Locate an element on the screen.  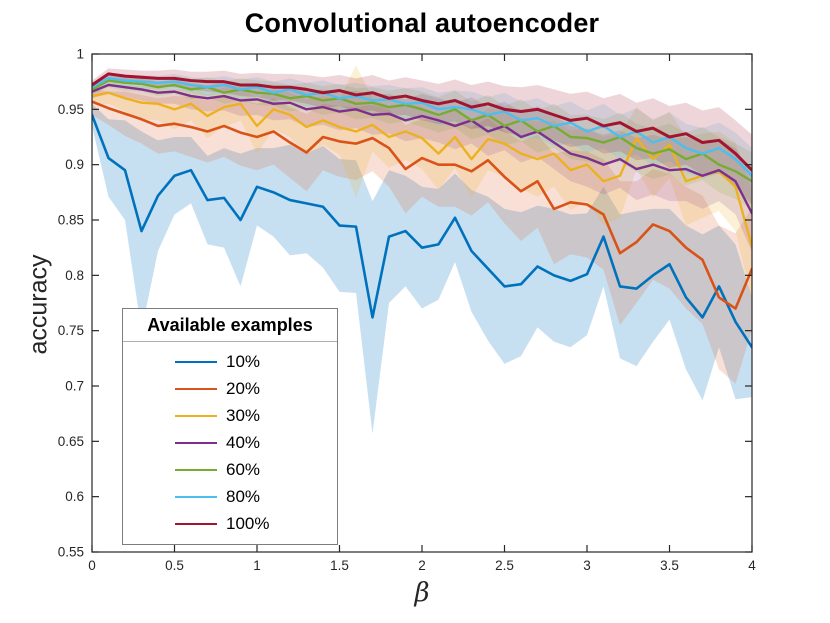
x-tick-label: 0 is located at coordinates (92, 565).